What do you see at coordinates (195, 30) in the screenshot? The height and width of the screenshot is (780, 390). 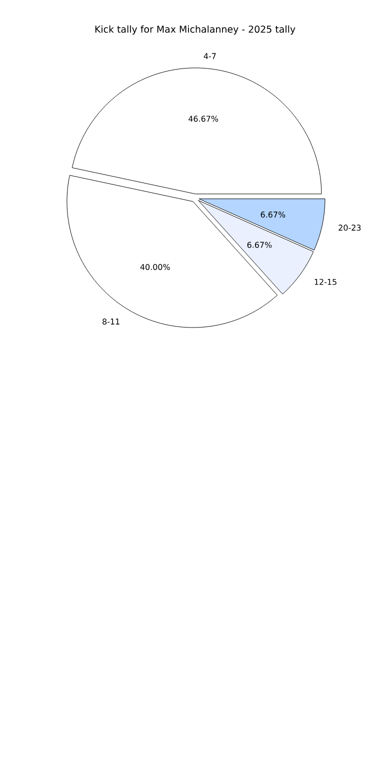 I see `chart-title: Kick tally for Max Michalanney - 2025 tally` at bounding box center [195, 30].